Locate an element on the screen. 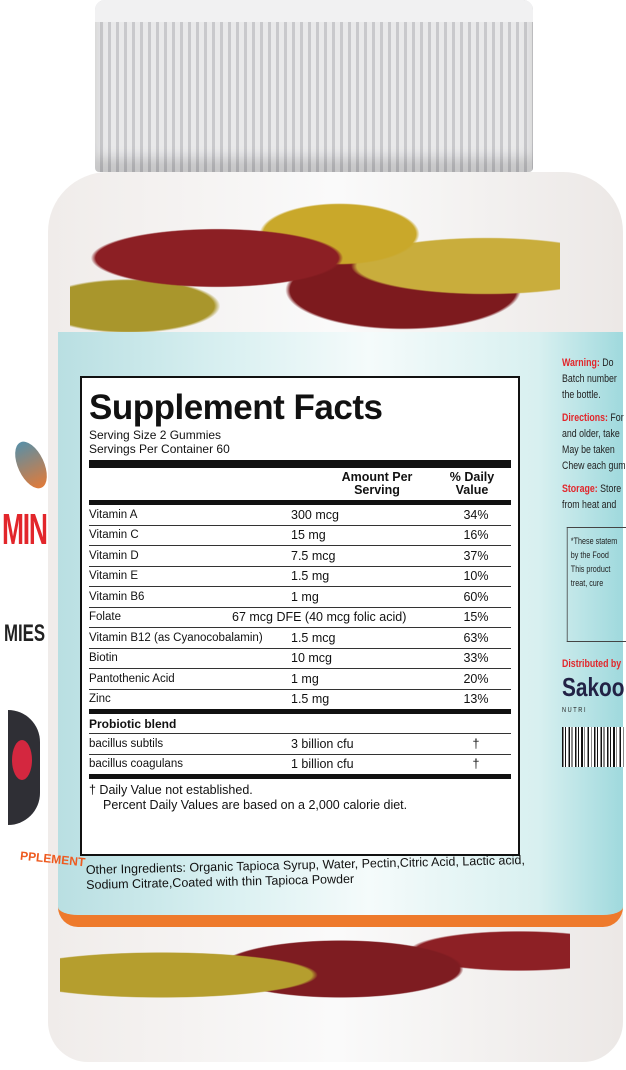 Image resolution: width=626 pixels, height=1070 pixels. nutrient-amount: 1 billion cfu is located at coordinates (322, 764).